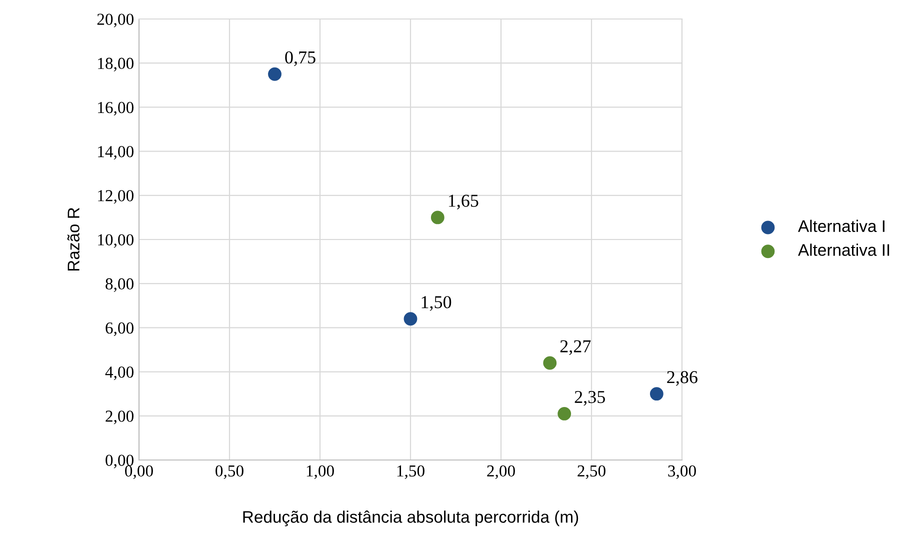  Describe the element at coordinates (120, 417) in the screenshot. I see `y-tick-label: 2,00` at that location.